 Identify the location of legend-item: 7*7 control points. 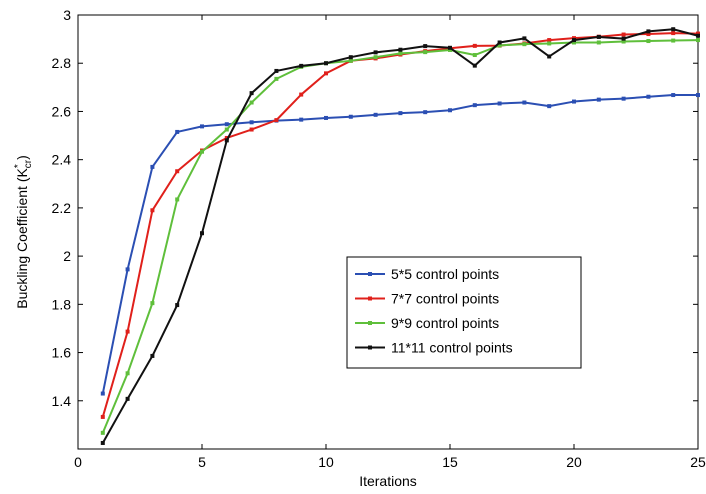
(427, 299).